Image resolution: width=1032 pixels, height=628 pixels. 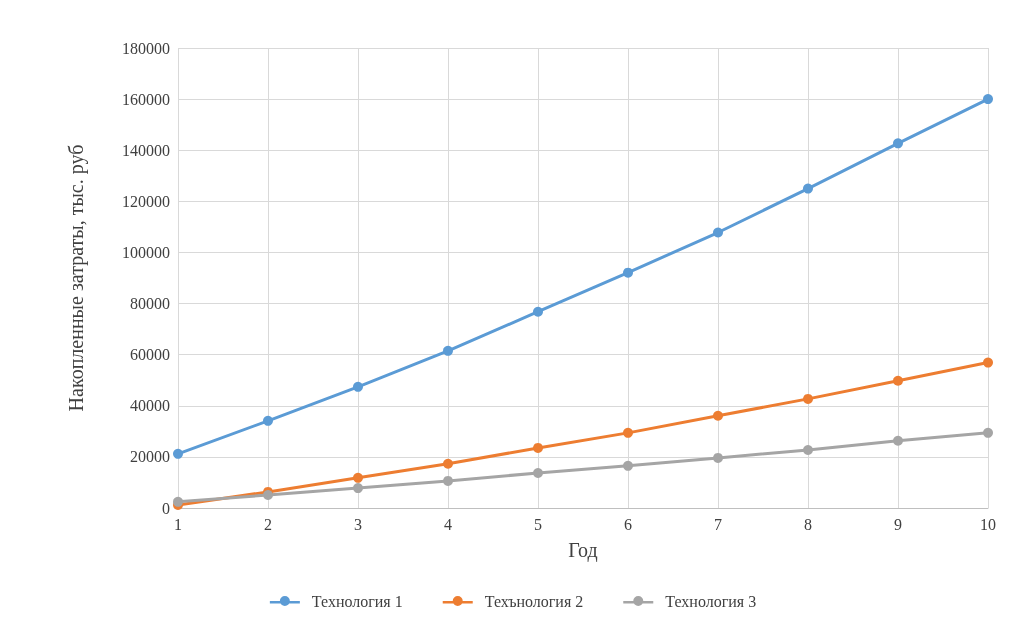 I want to click on y-tick-label: 40000, so click(x=150, y=406).